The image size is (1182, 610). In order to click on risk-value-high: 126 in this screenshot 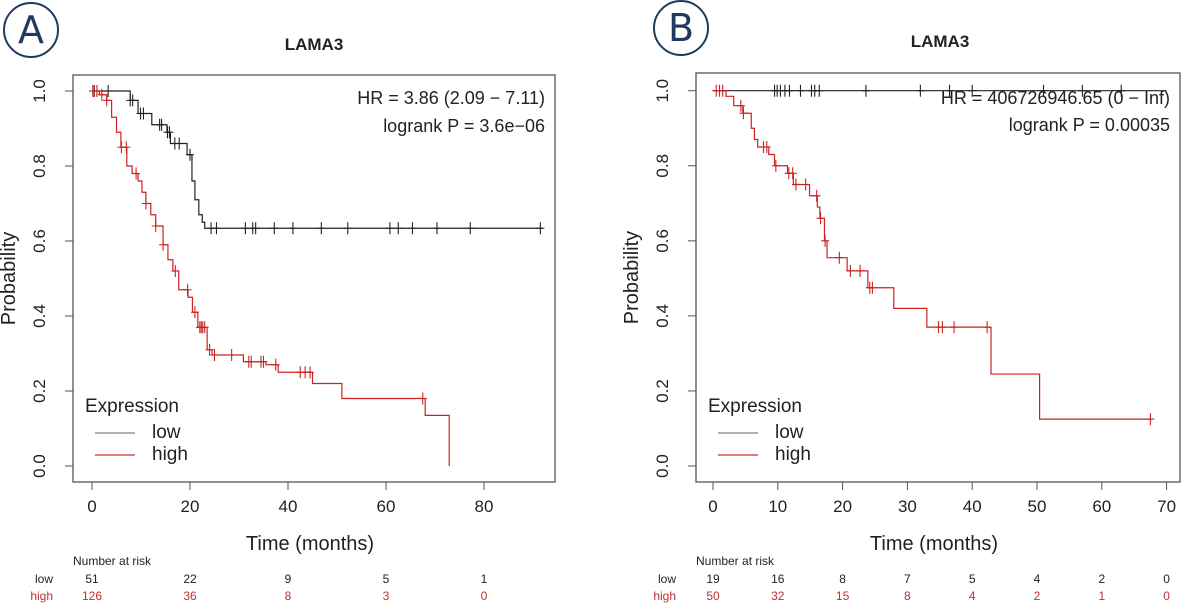, I will do `click(92, 596)`.